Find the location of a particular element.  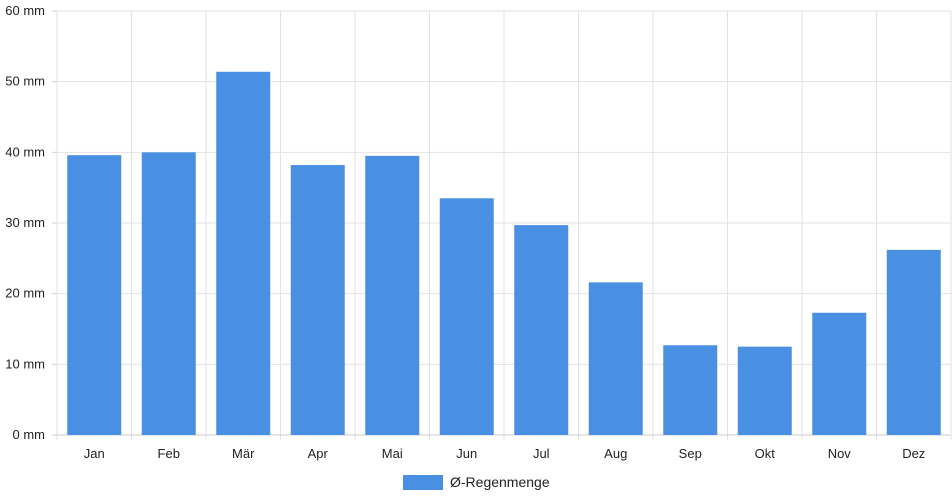

x-axis-ticks: Jan Feb Mär Apr Mai Jun Jul Aug Sep Okt Nov Dez is located at coordinates (505, 453).